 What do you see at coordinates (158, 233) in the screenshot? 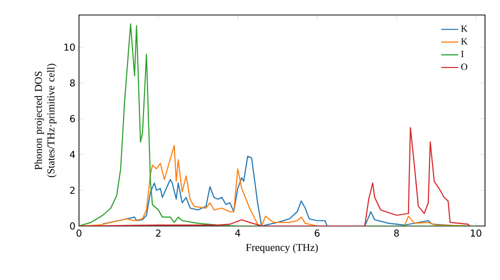
I see `x-tick-label: 2` at bounding box center [158, 233].